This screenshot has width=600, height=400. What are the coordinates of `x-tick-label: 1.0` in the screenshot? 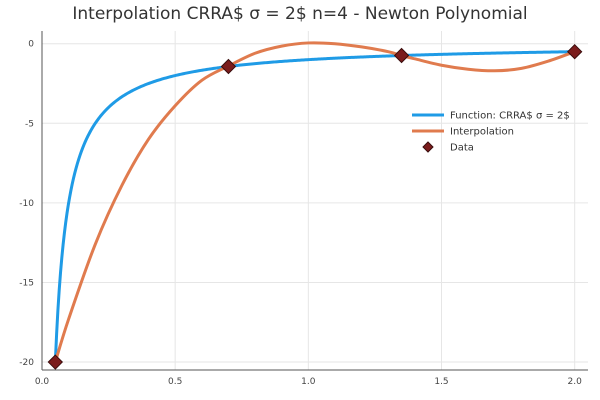 It's located at (308, 382).